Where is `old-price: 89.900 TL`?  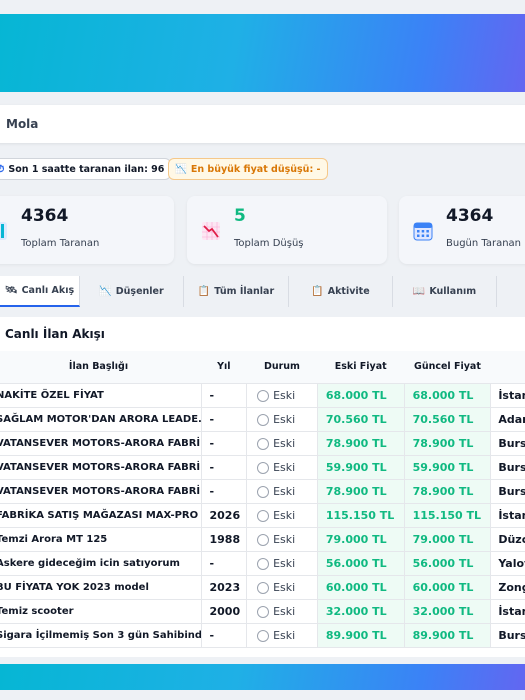
old-price: 89.900 TL is located at coordinates (361, 635).